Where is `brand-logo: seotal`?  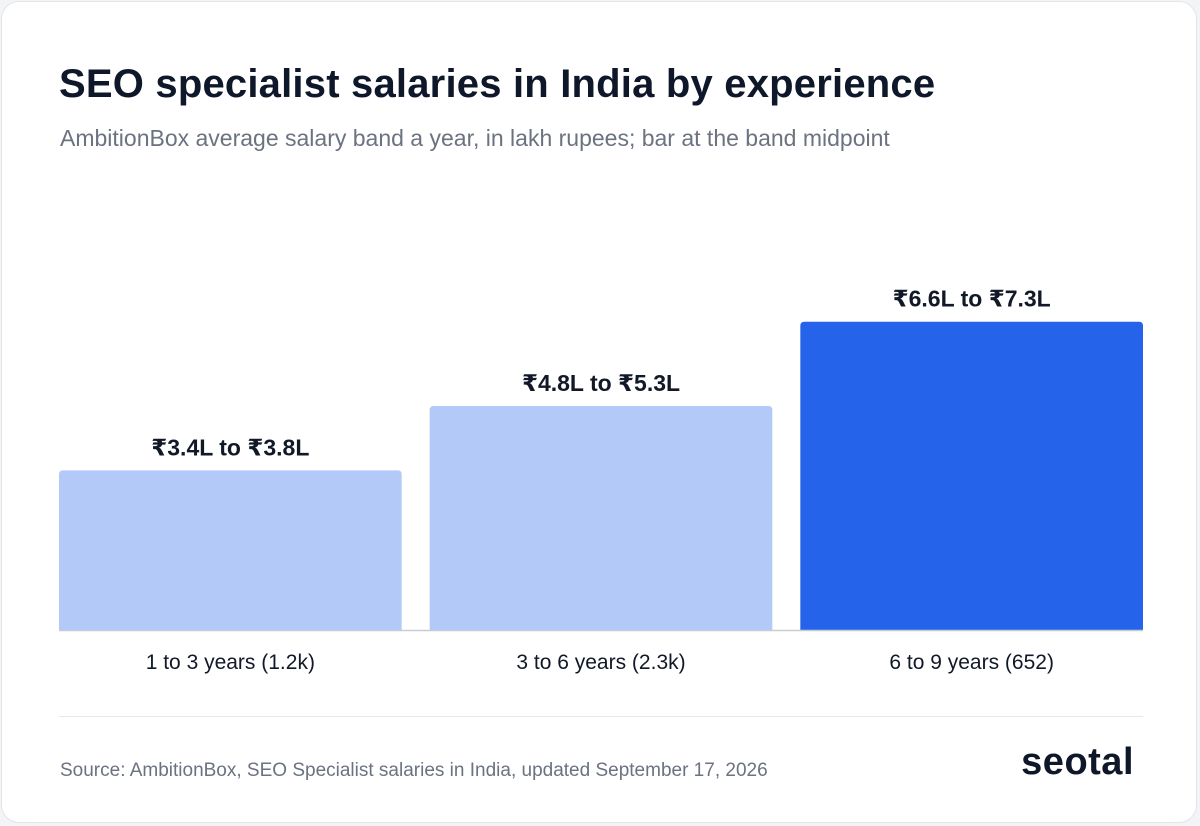
brand-logo: seotal is located at coordinates (1077, 762).